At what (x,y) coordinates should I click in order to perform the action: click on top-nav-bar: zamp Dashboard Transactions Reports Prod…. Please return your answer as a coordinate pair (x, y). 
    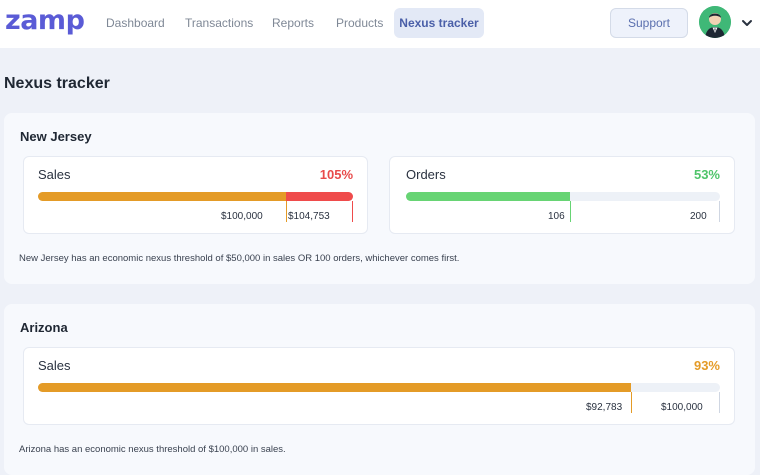
    Looking at the image, I should click on (380, 24).